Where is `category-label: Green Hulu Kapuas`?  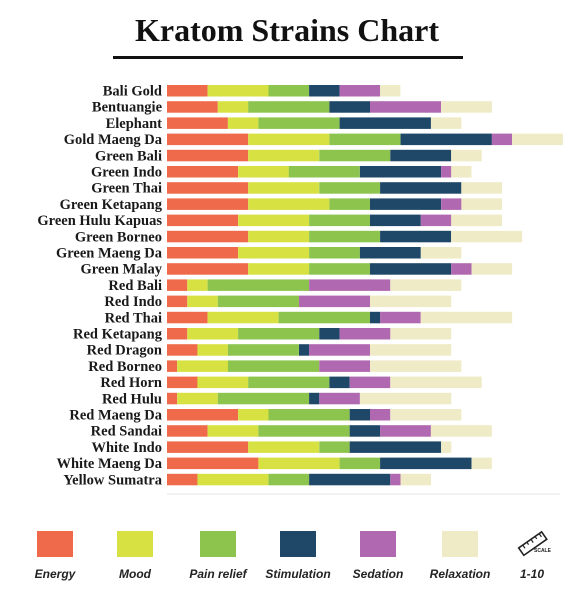 category-label: Green Hulu Kapuas is located at coordinates (99, 221).